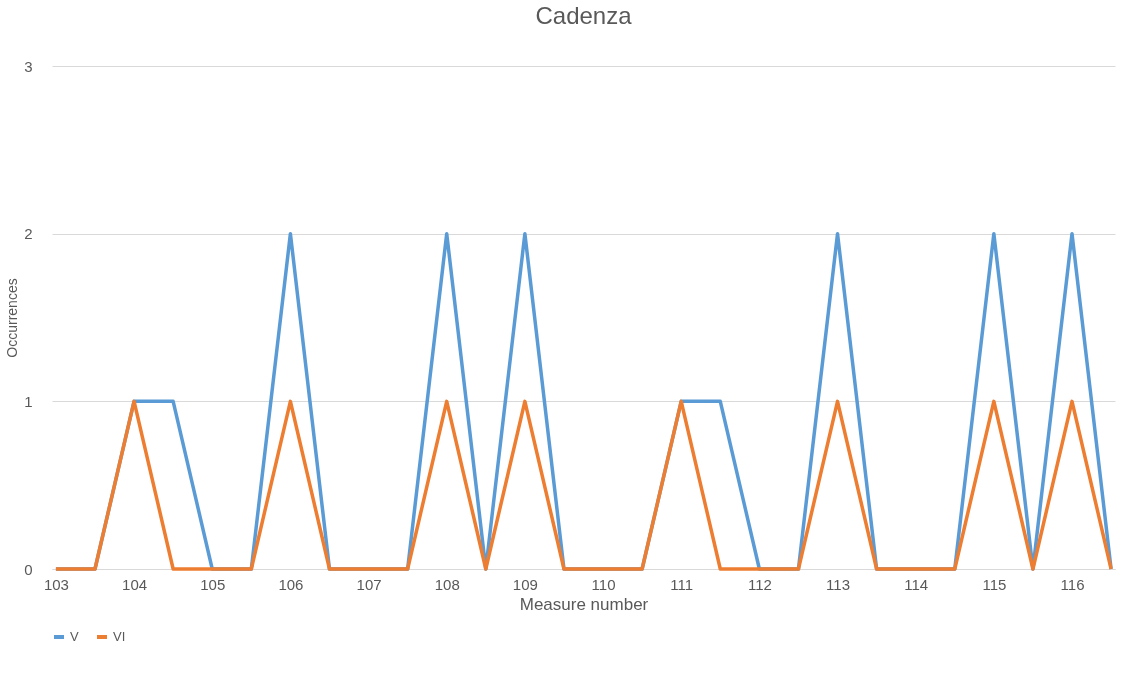  I want to click on y-tick-label: 3, so click(28, 66).